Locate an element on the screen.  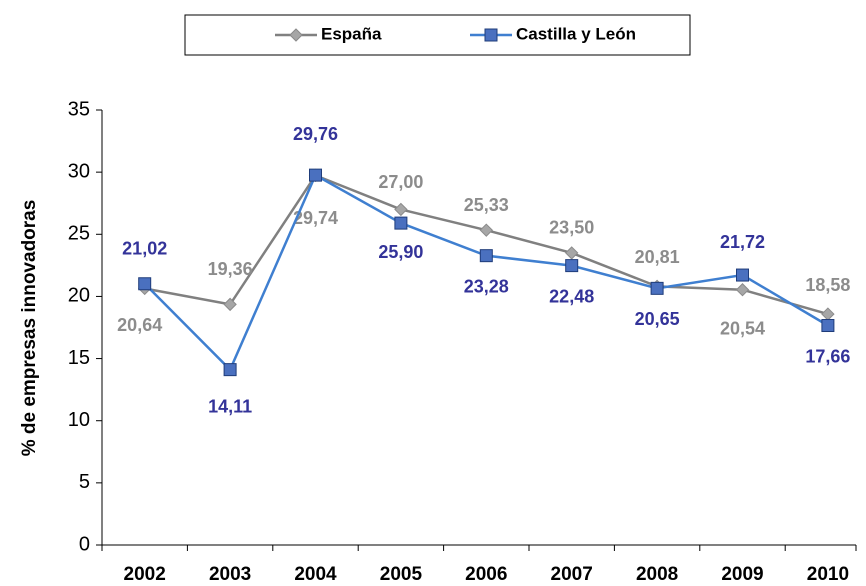
value-label: 17,66 is located at coordinates (827, 356).